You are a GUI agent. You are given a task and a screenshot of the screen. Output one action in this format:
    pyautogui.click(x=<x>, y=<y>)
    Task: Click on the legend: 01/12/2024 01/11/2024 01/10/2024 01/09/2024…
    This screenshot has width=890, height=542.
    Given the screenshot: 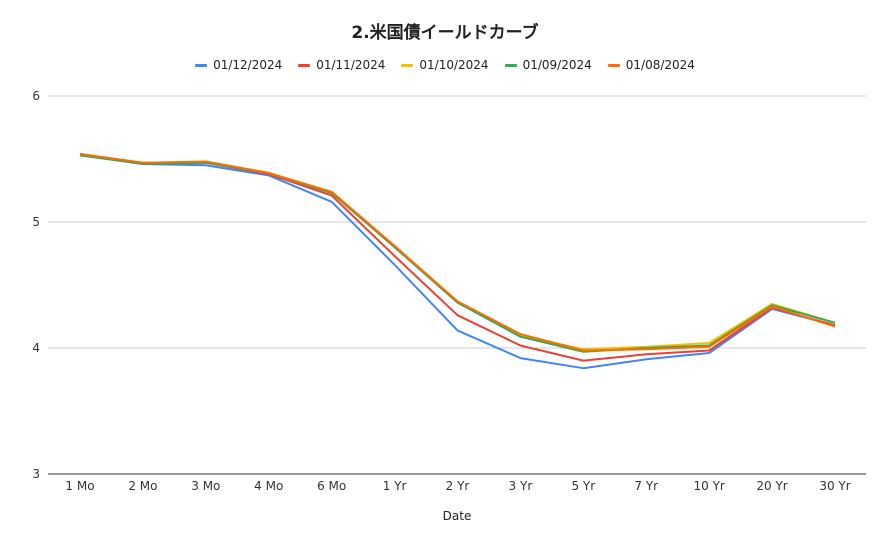 What is the action you would take?
    pyautogui.click(x=445, y=65)
    